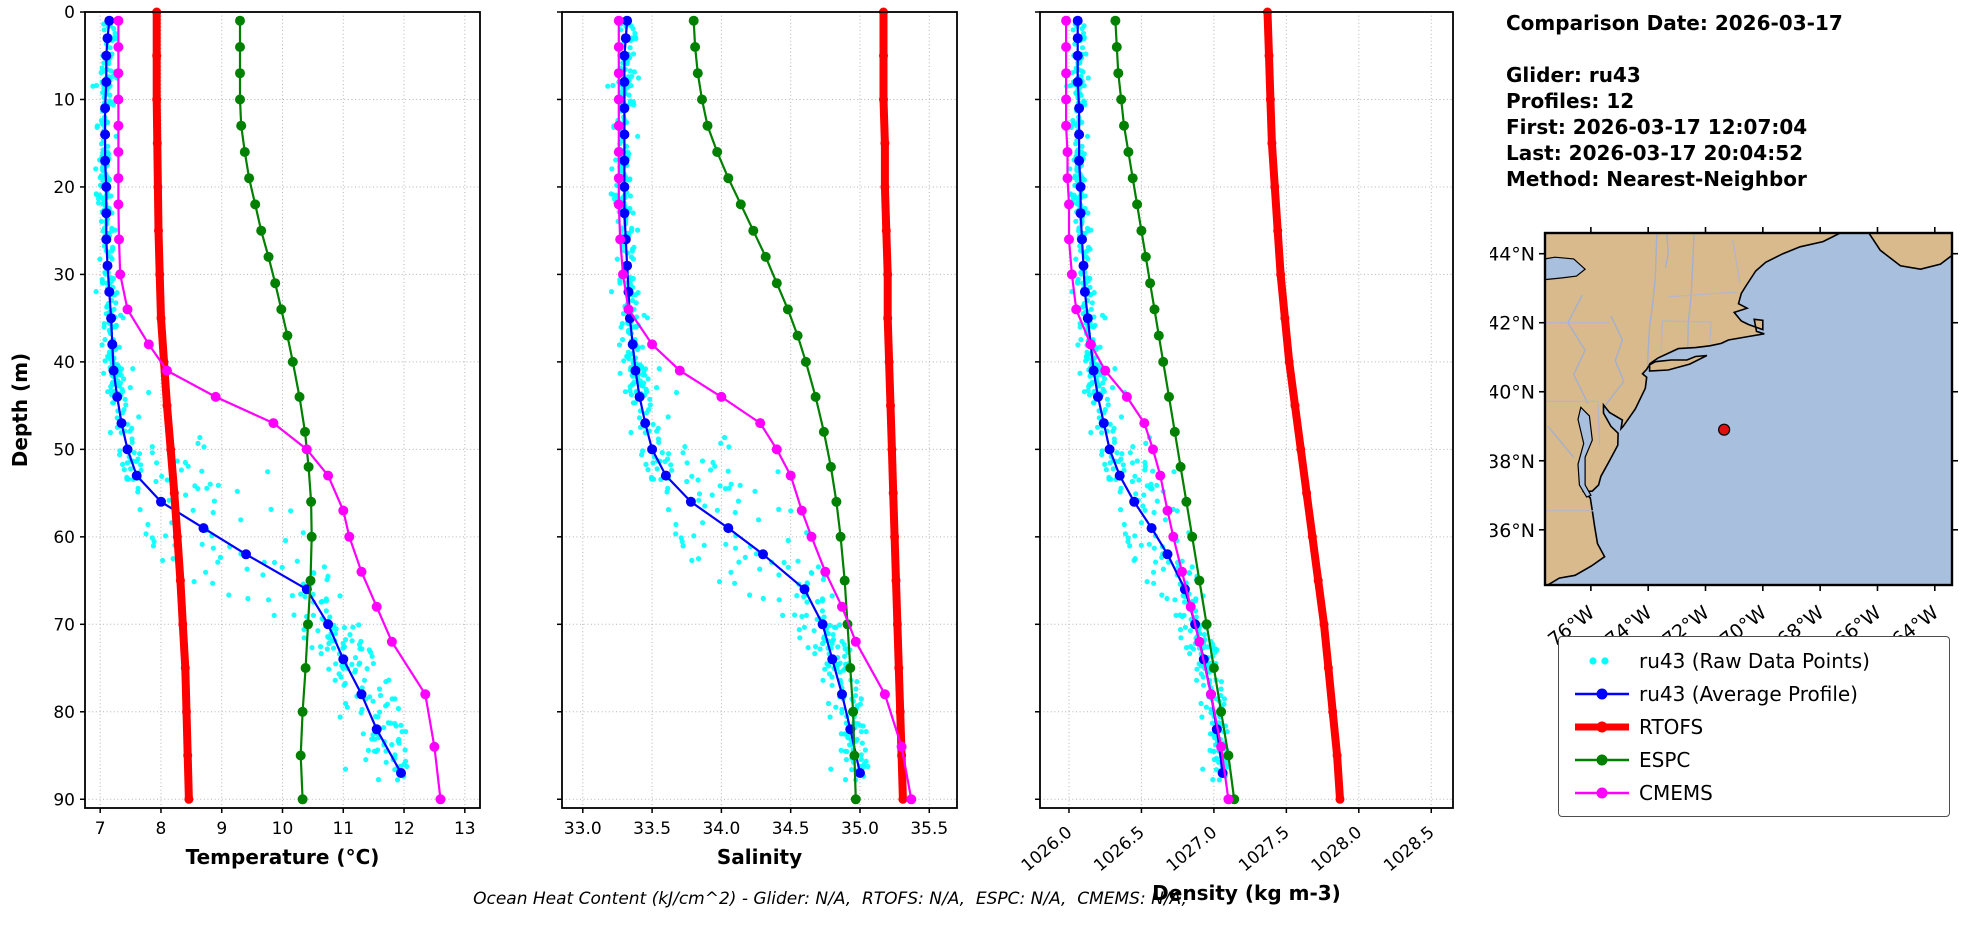  What do you see at coordinates (465, 829) in the screenshot?
I see `svg-text: 13` at bounding box center [465, 829].